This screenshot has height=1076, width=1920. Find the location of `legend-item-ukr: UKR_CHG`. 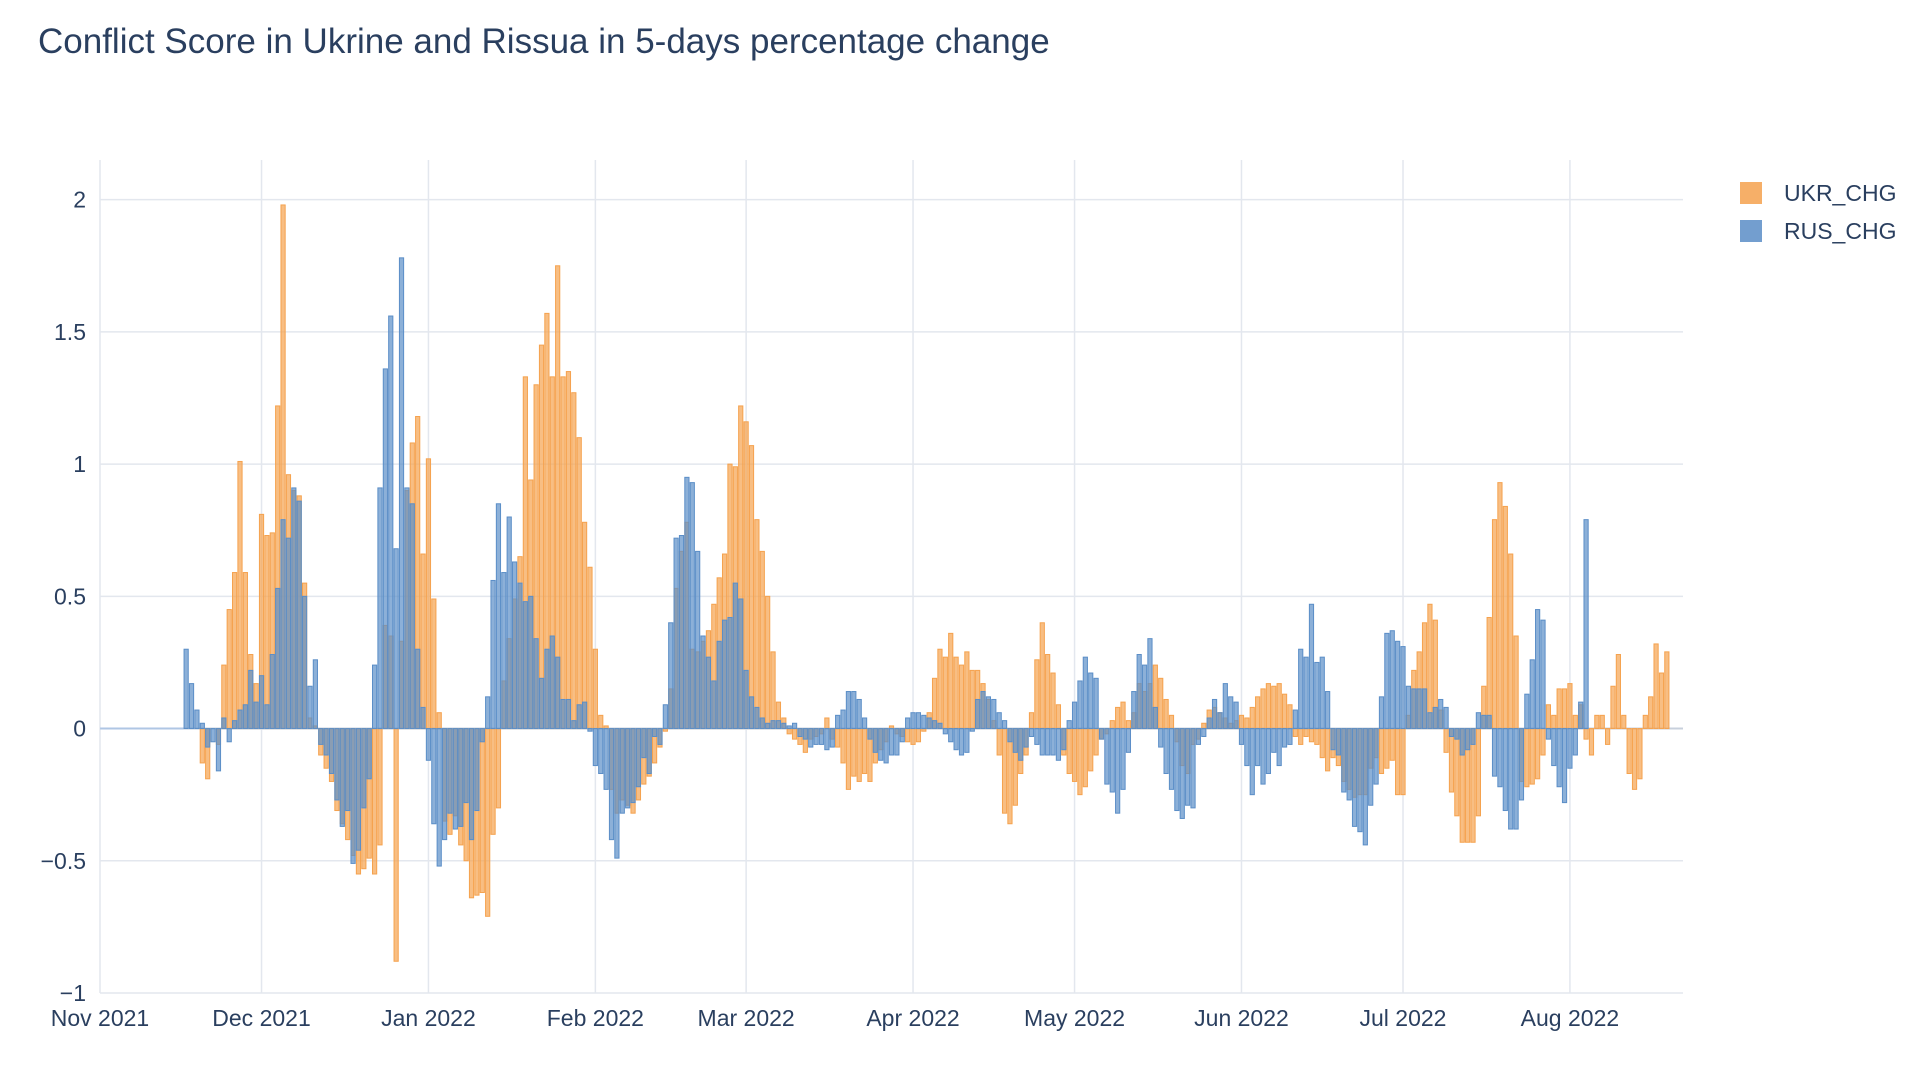

legend-item-ukr: UKR_CHG is located at coordinates (1818, 193).